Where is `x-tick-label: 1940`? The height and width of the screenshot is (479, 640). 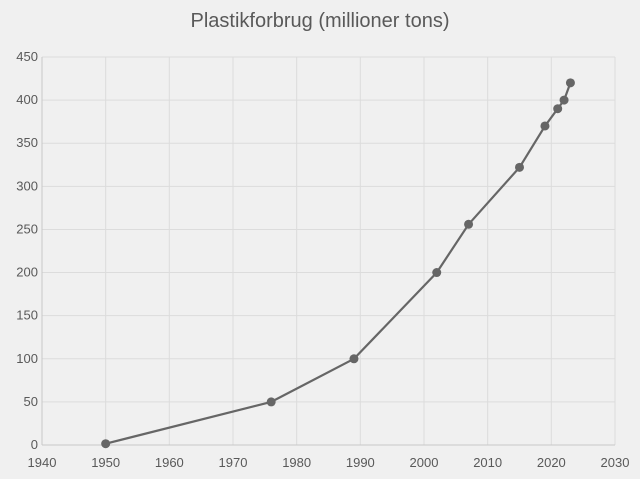
x-tick-label: 1940 is located at coordinates (42, 462).